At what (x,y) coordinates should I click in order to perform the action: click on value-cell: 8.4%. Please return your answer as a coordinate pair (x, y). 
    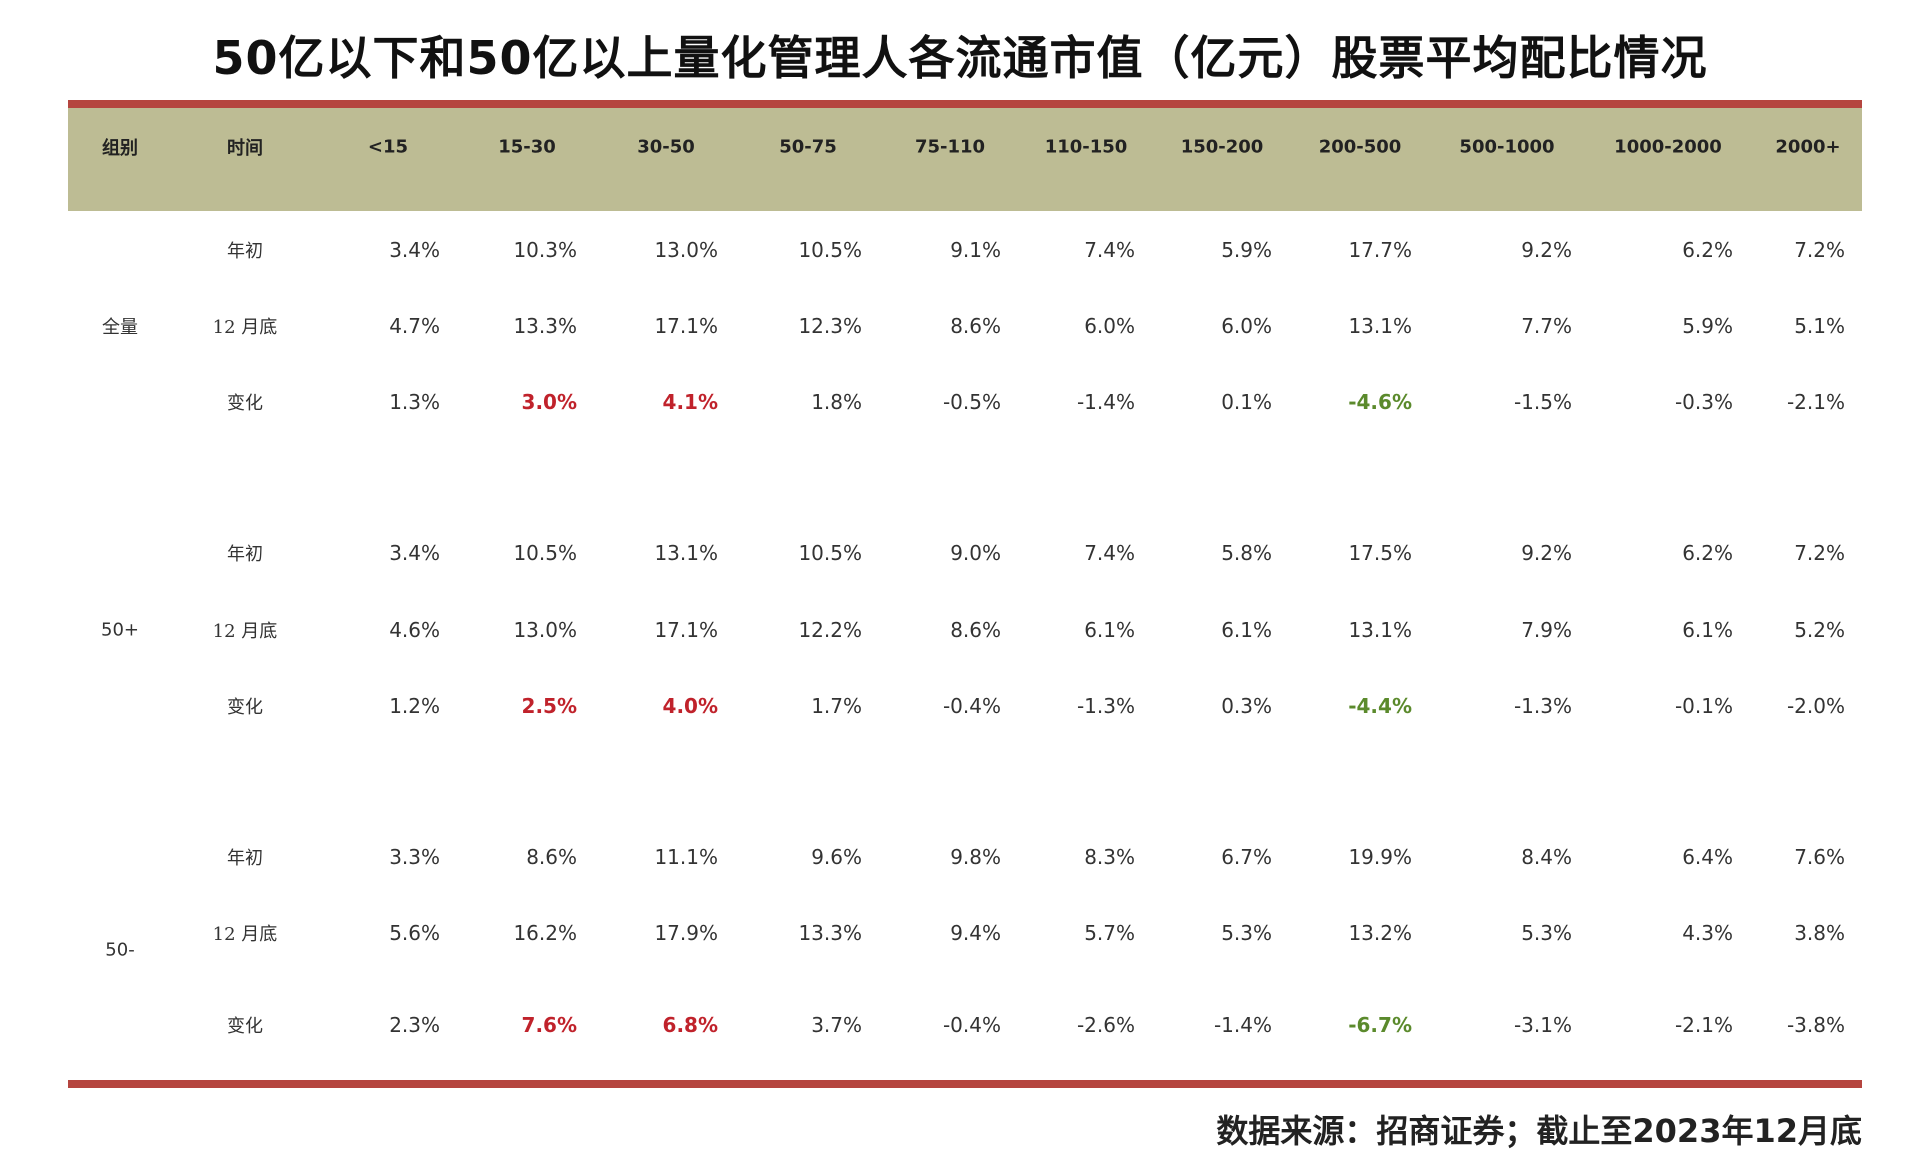
    Looking at the image, I should click on (1546, 857).